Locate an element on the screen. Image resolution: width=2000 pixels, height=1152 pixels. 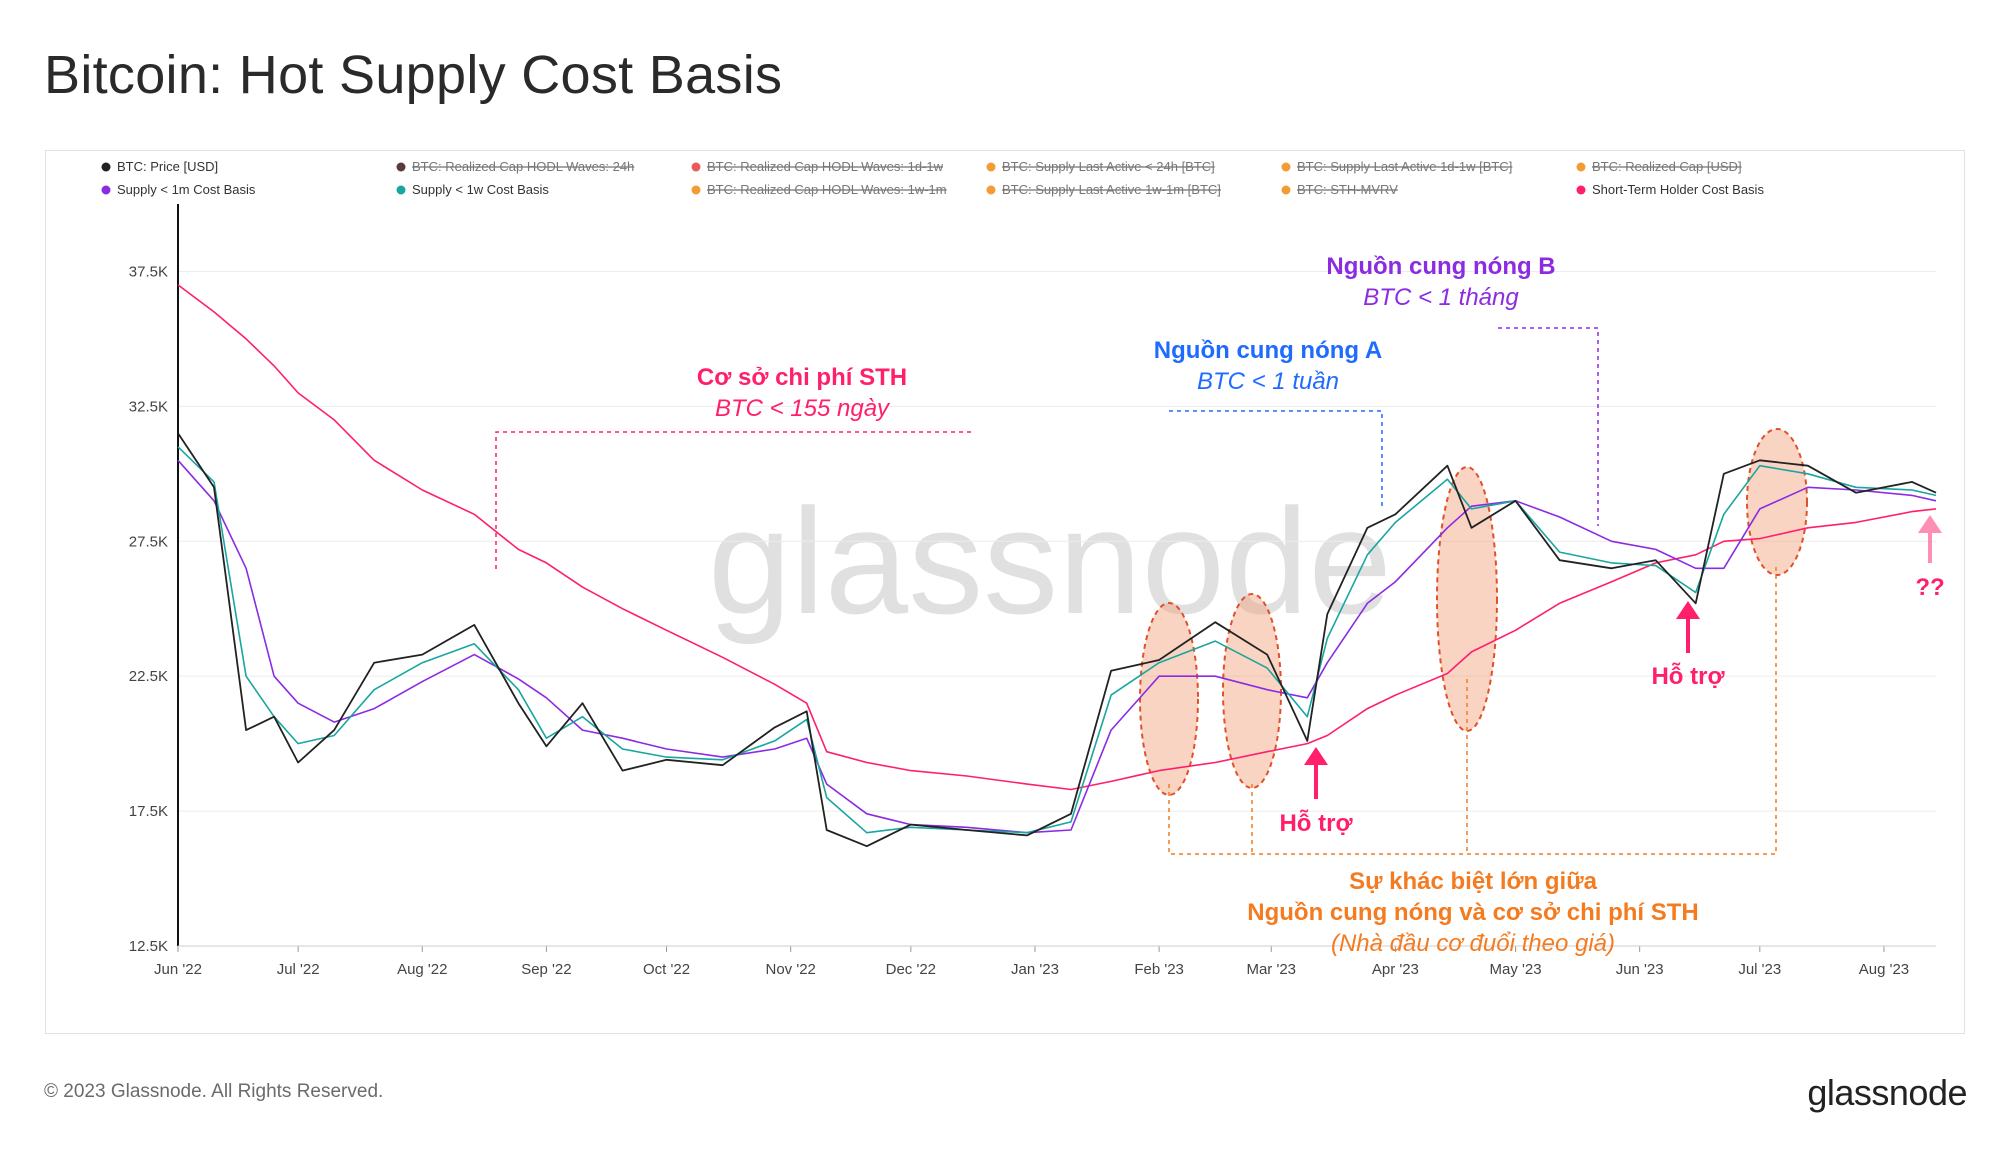
x-tick-label: Nov '22 is located at coordinates (791, 969).